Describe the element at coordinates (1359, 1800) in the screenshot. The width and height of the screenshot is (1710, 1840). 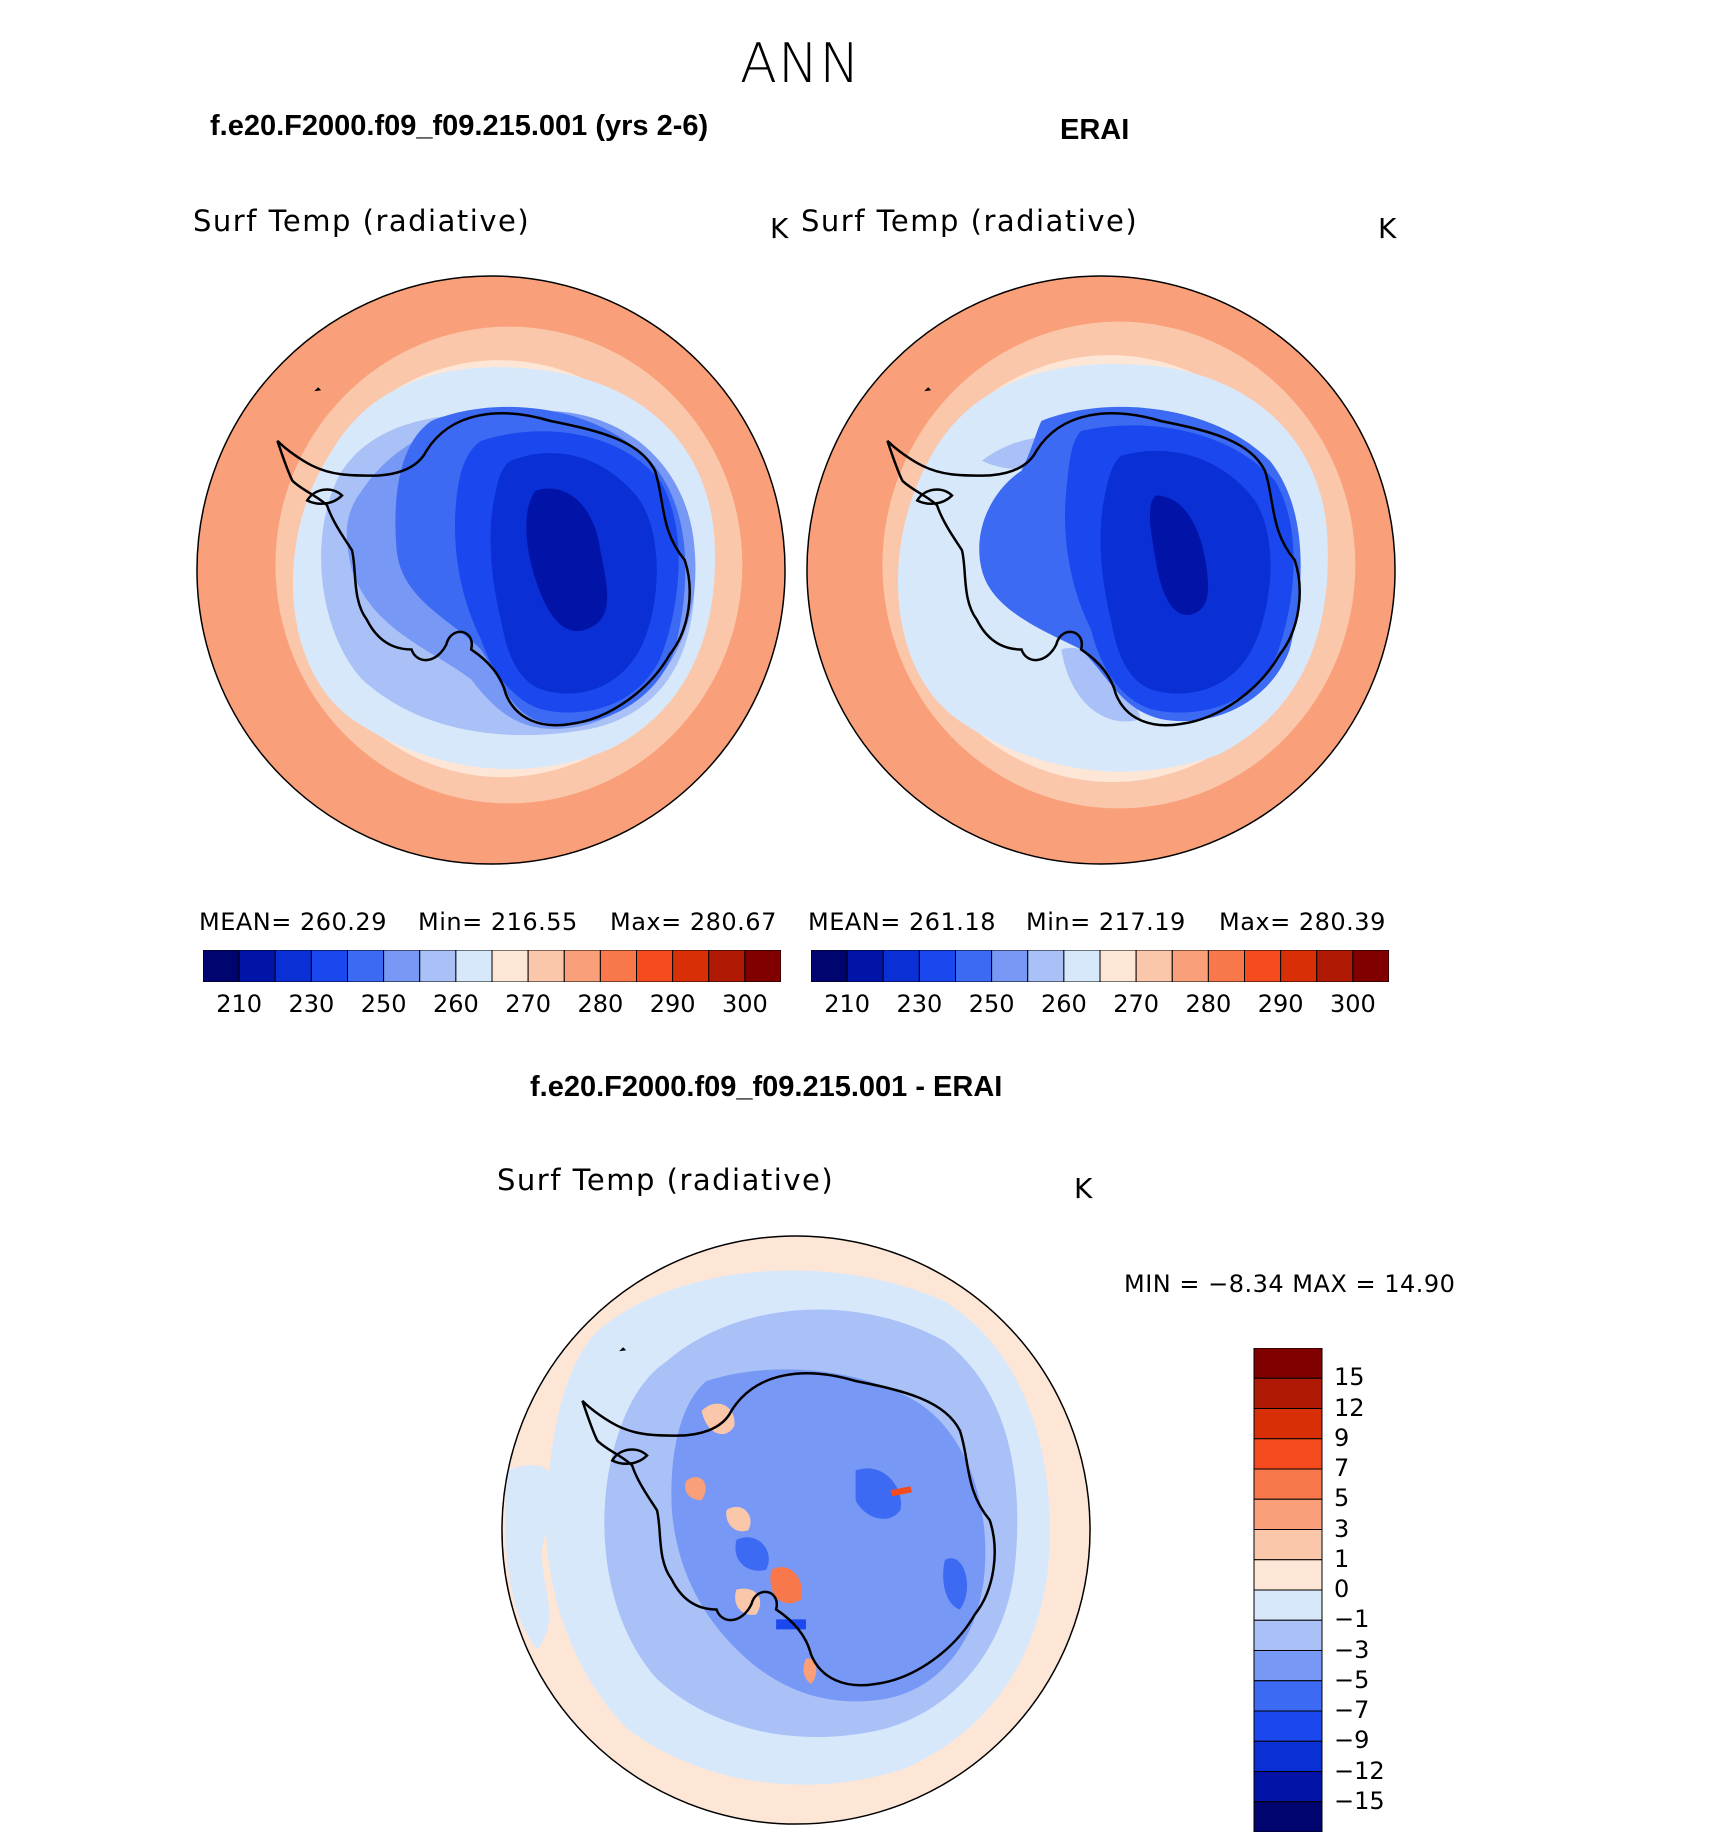
I see `colorbar-tick-label: −15` at that location.